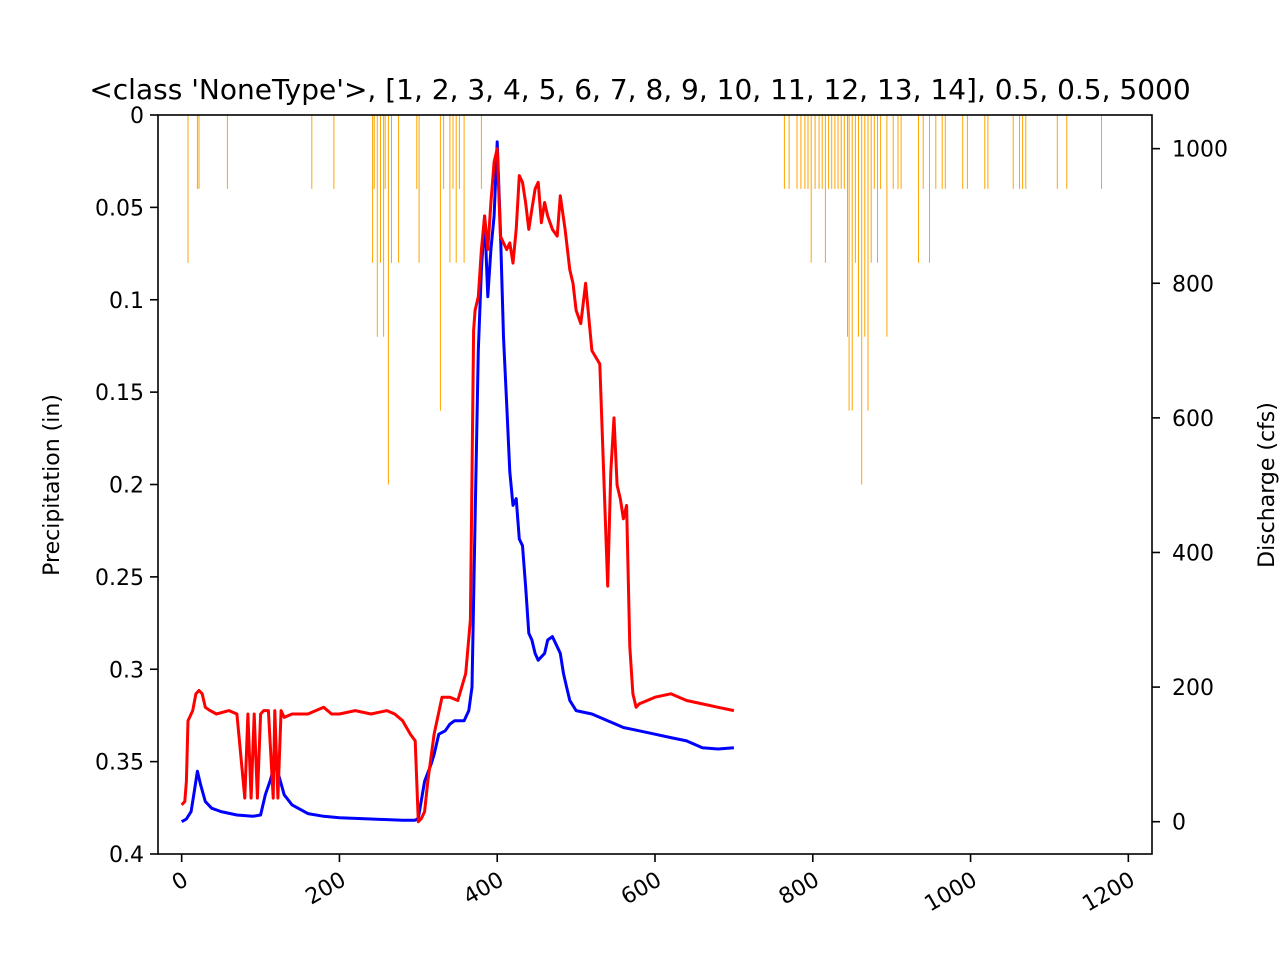 The width and height of the screenshot is (1280, 960). I want to click on left-tick-label: 0.1, so click(126, 301).